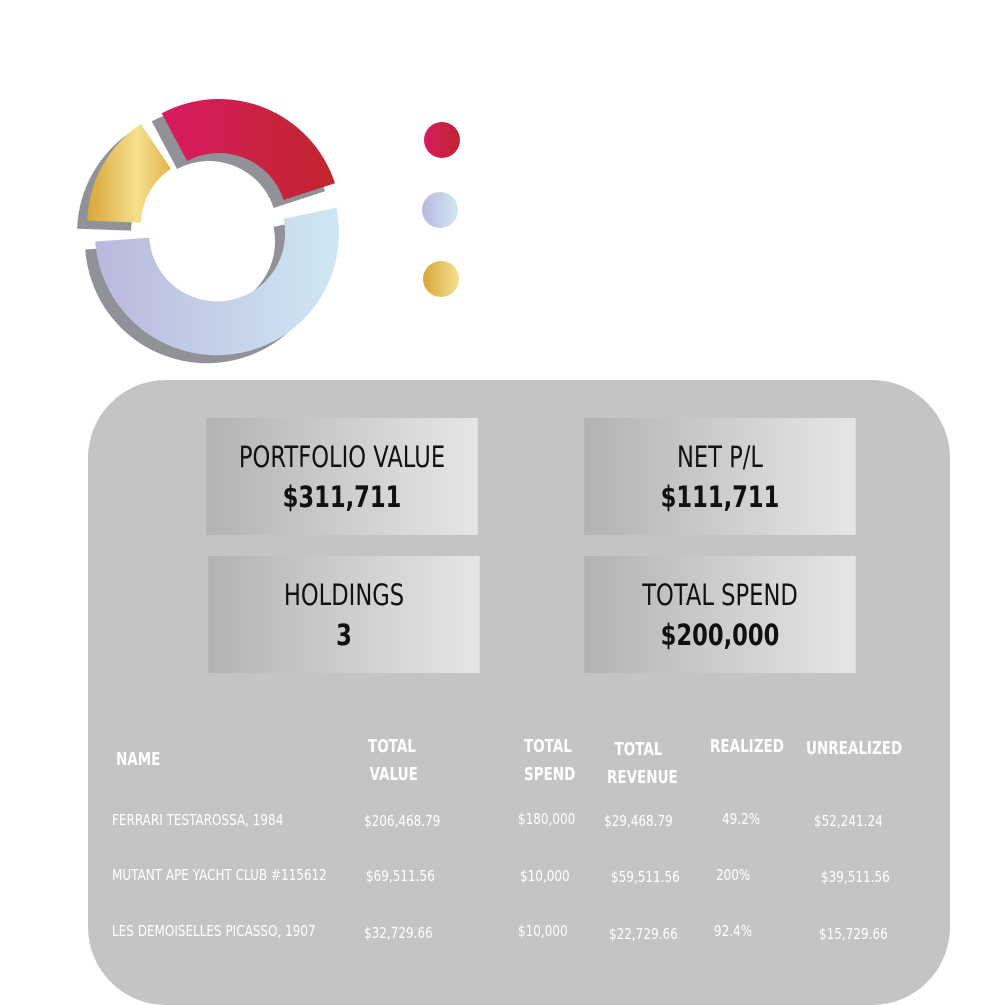 Image resolution: width=1000 pixels, height=1005 pixels. Describe the element at coordinates (402, 821) in the screenshot. I see `row-1-total-value: $206,468.79` at that location.